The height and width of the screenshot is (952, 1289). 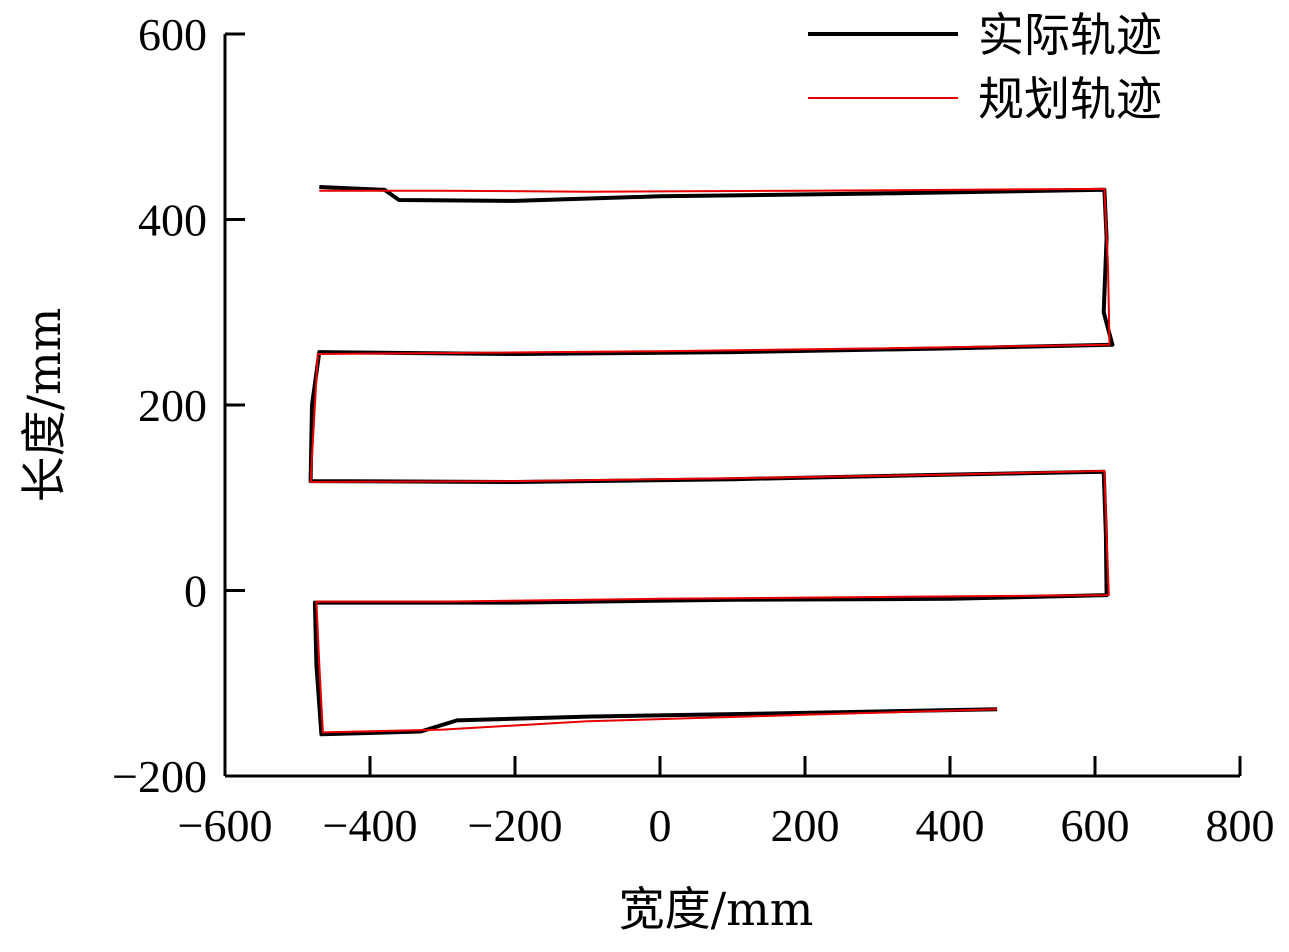 I want to click on y-axis-title: 长度/mm, so click(x=44, y=405).